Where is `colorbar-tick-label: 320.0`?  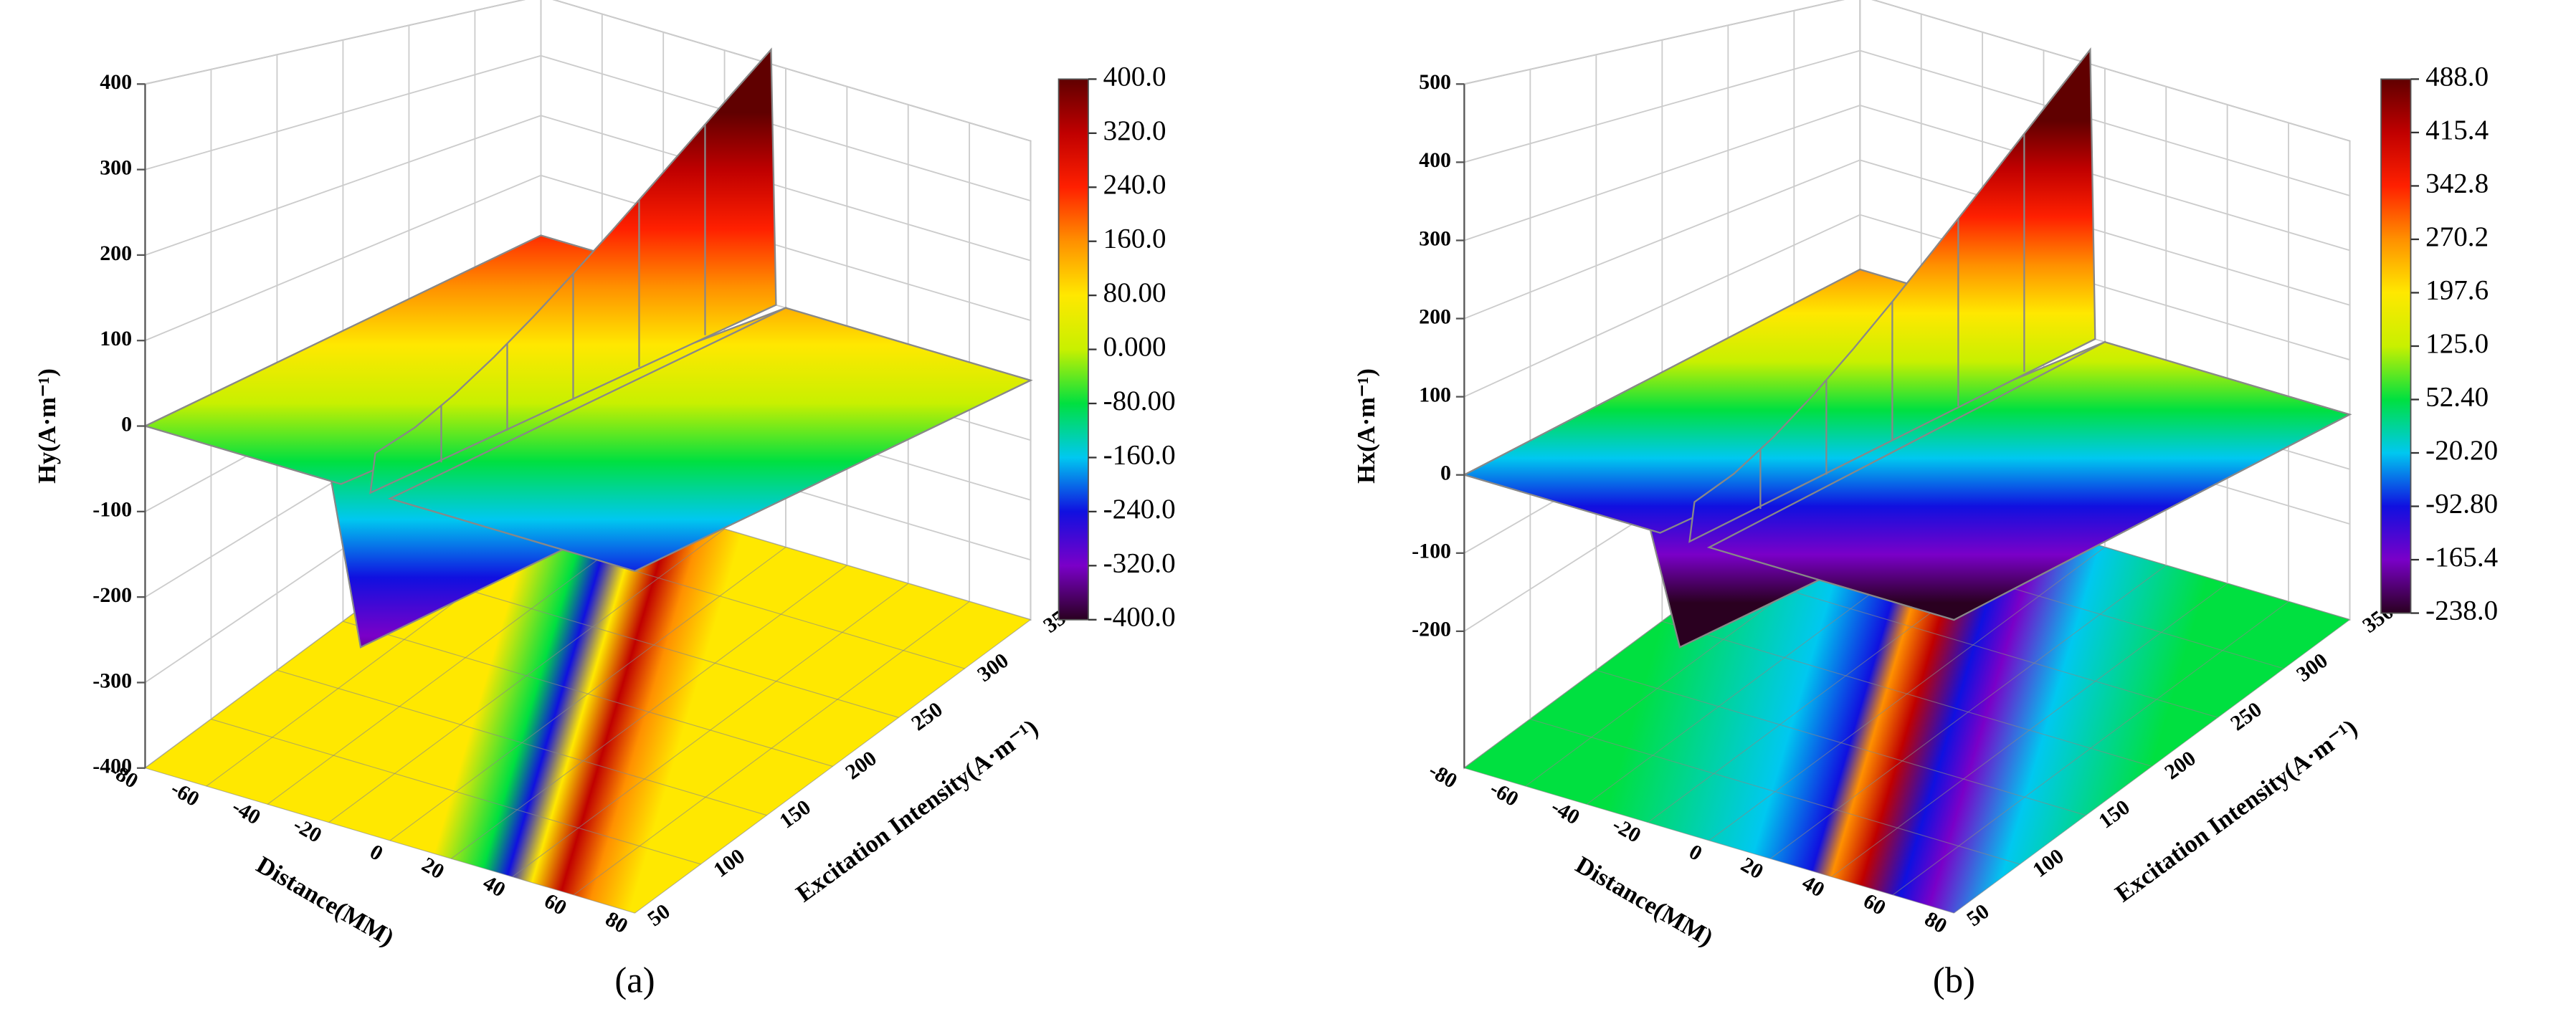 colorbar-tick-label: 320.0 is located at coordinates (1134, 130).